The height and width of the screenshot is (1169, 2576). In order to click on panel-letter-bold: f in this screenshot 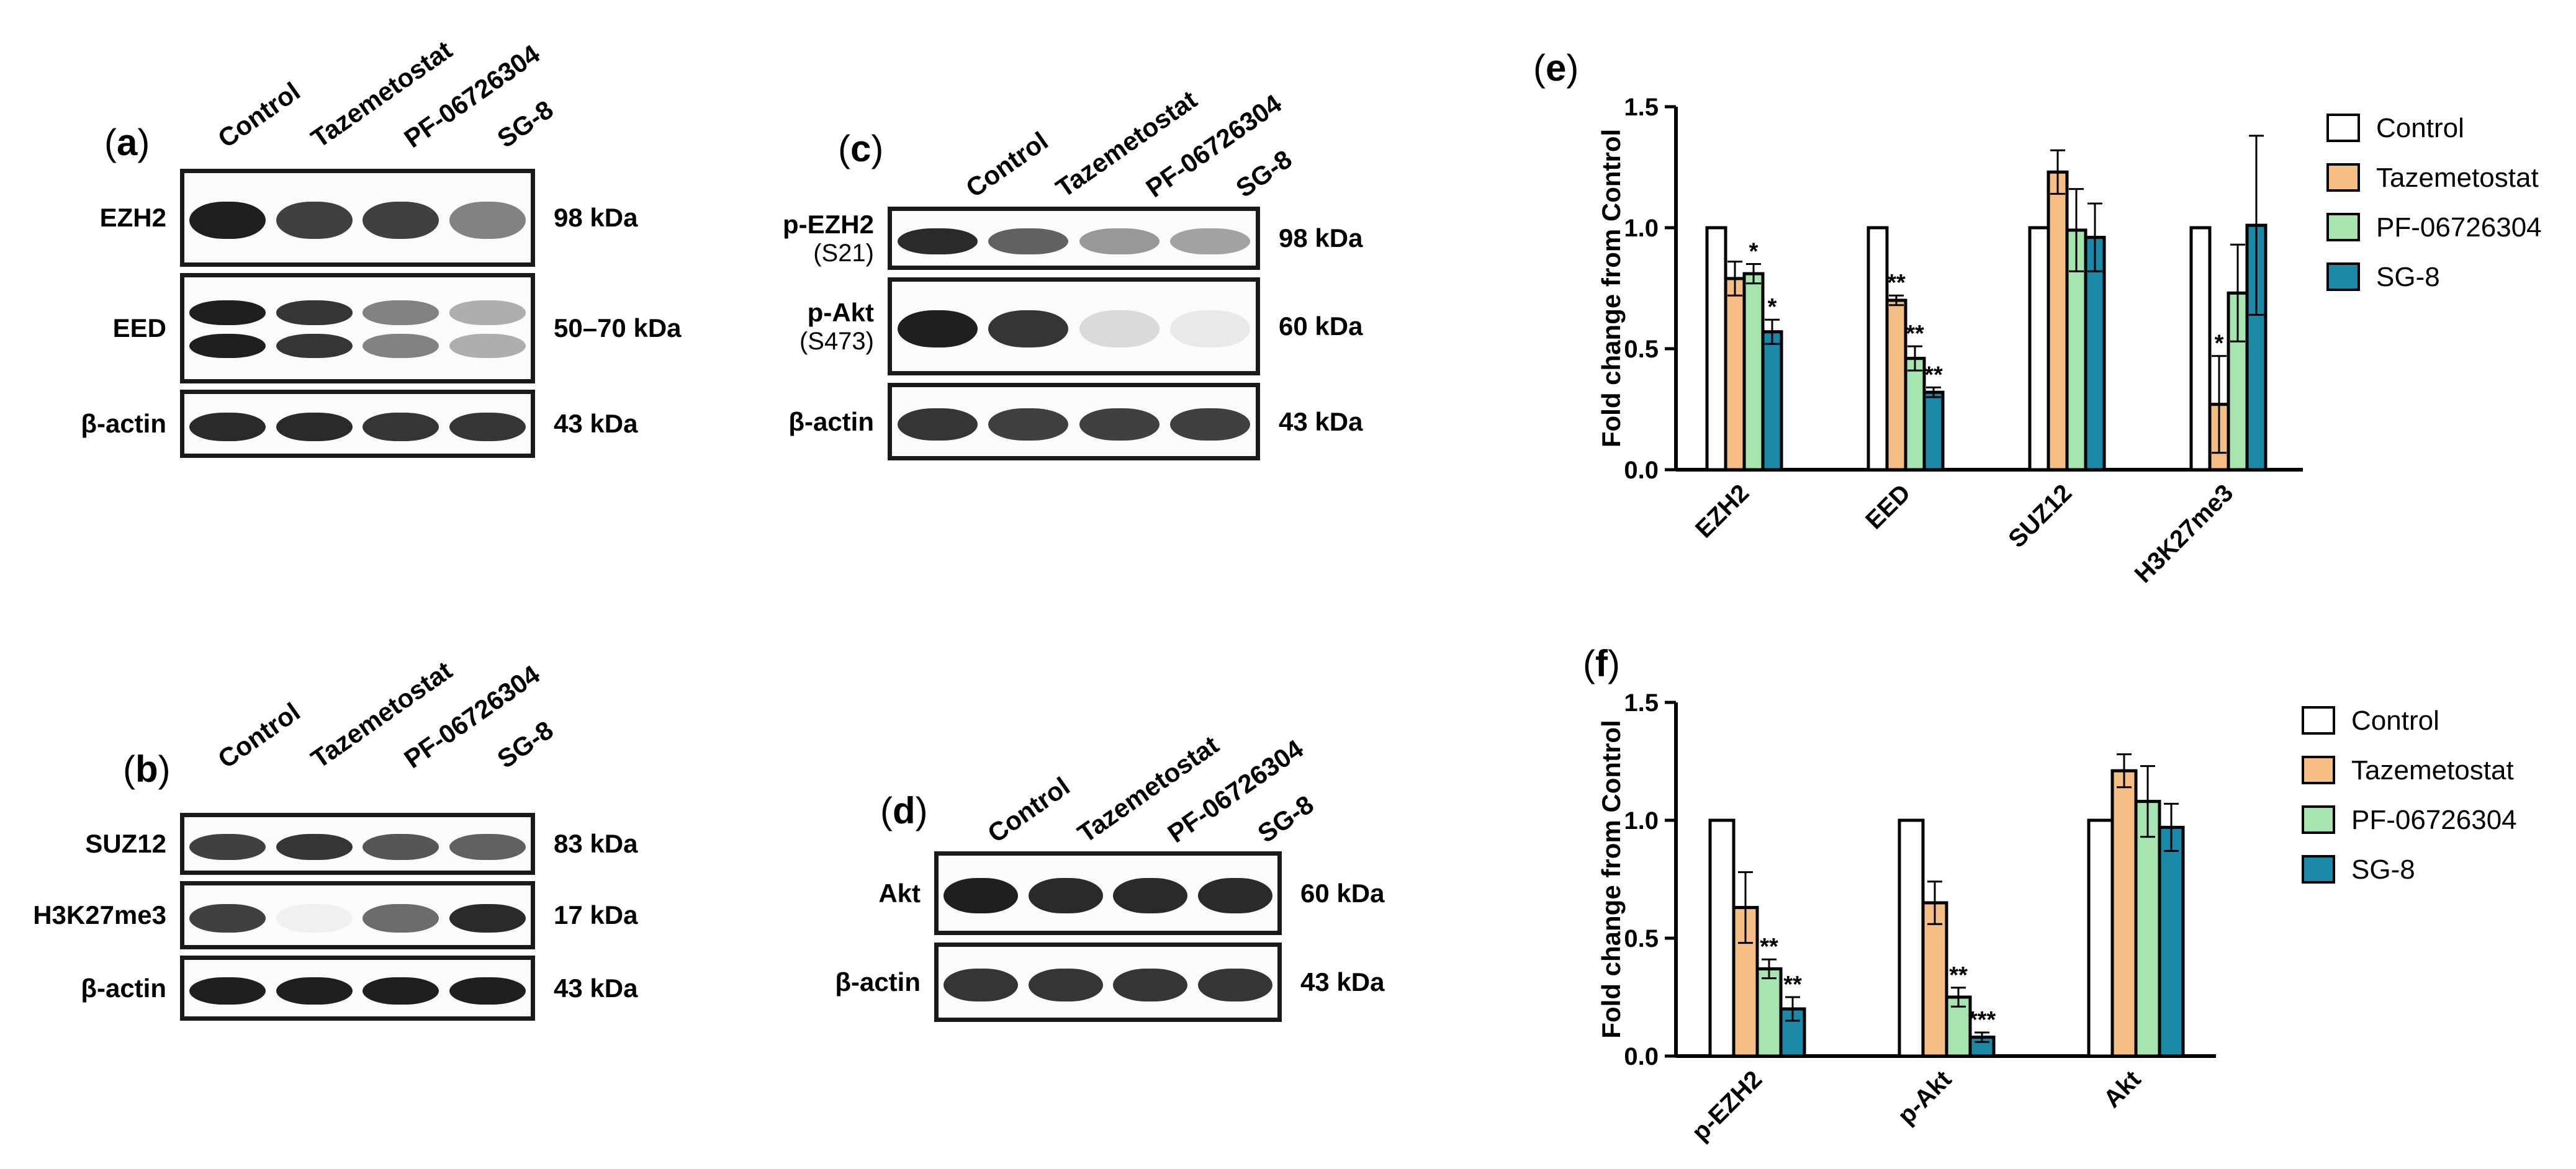, I will do `click(1601, 663)`.